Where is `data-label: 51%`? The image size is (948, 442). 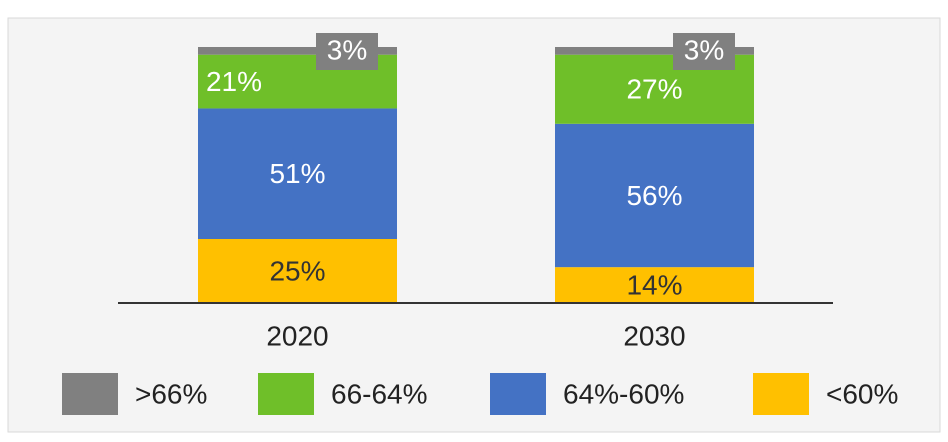
data-label: 51% is located at coordinates (297, 173).